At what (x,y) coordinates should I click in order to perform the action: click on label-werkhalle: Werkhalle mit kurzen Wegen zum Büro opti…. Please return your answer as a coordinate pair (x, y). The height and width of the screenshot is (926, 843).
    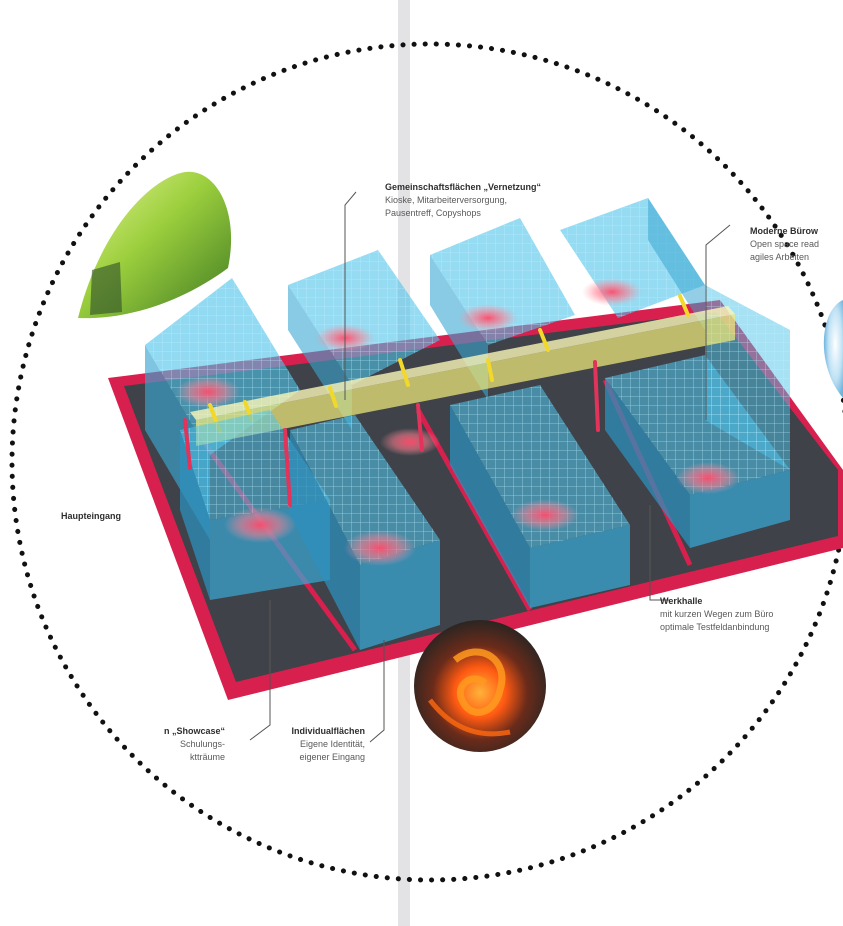
    Looking at the image, I should click on (716, 614).